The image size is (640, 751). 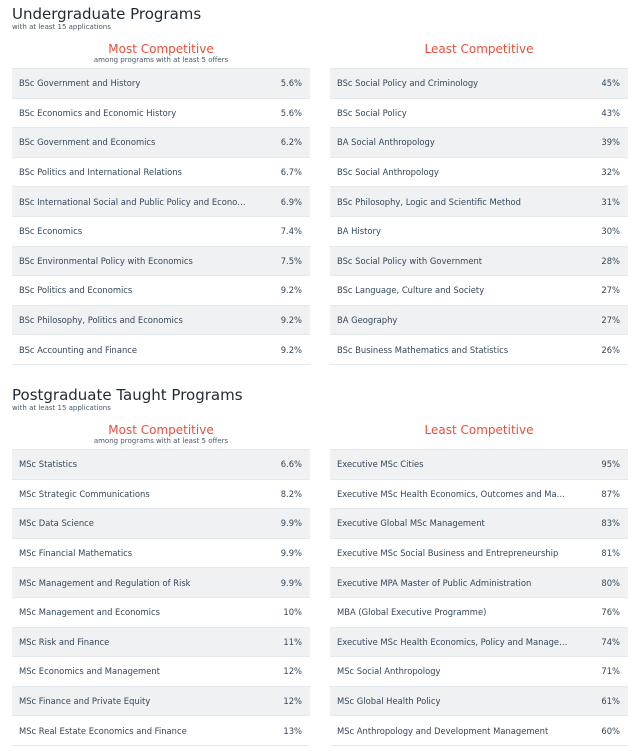 I want to click on acceptance-rate: 7.5%, so click(x=291, y=260).